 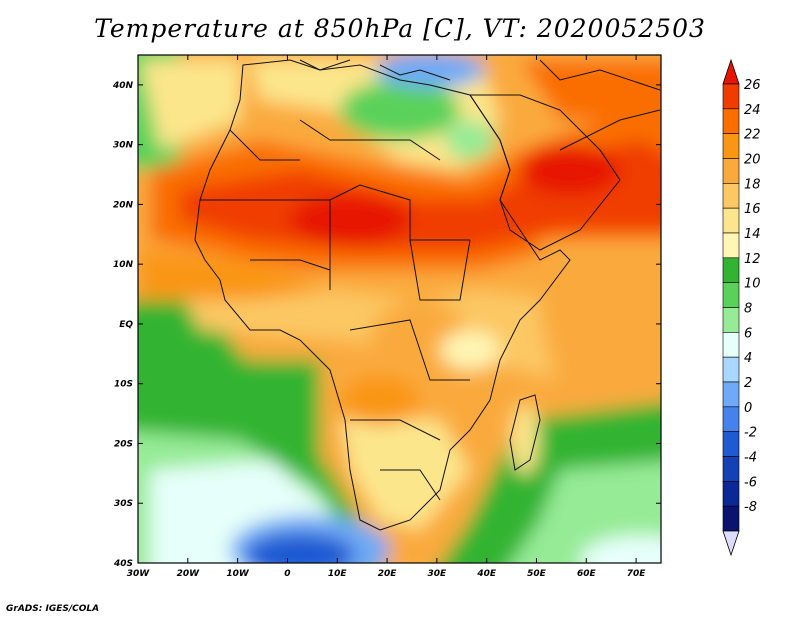 I want to click on colorbar-level-label: -4, so click(x=750, y=458).